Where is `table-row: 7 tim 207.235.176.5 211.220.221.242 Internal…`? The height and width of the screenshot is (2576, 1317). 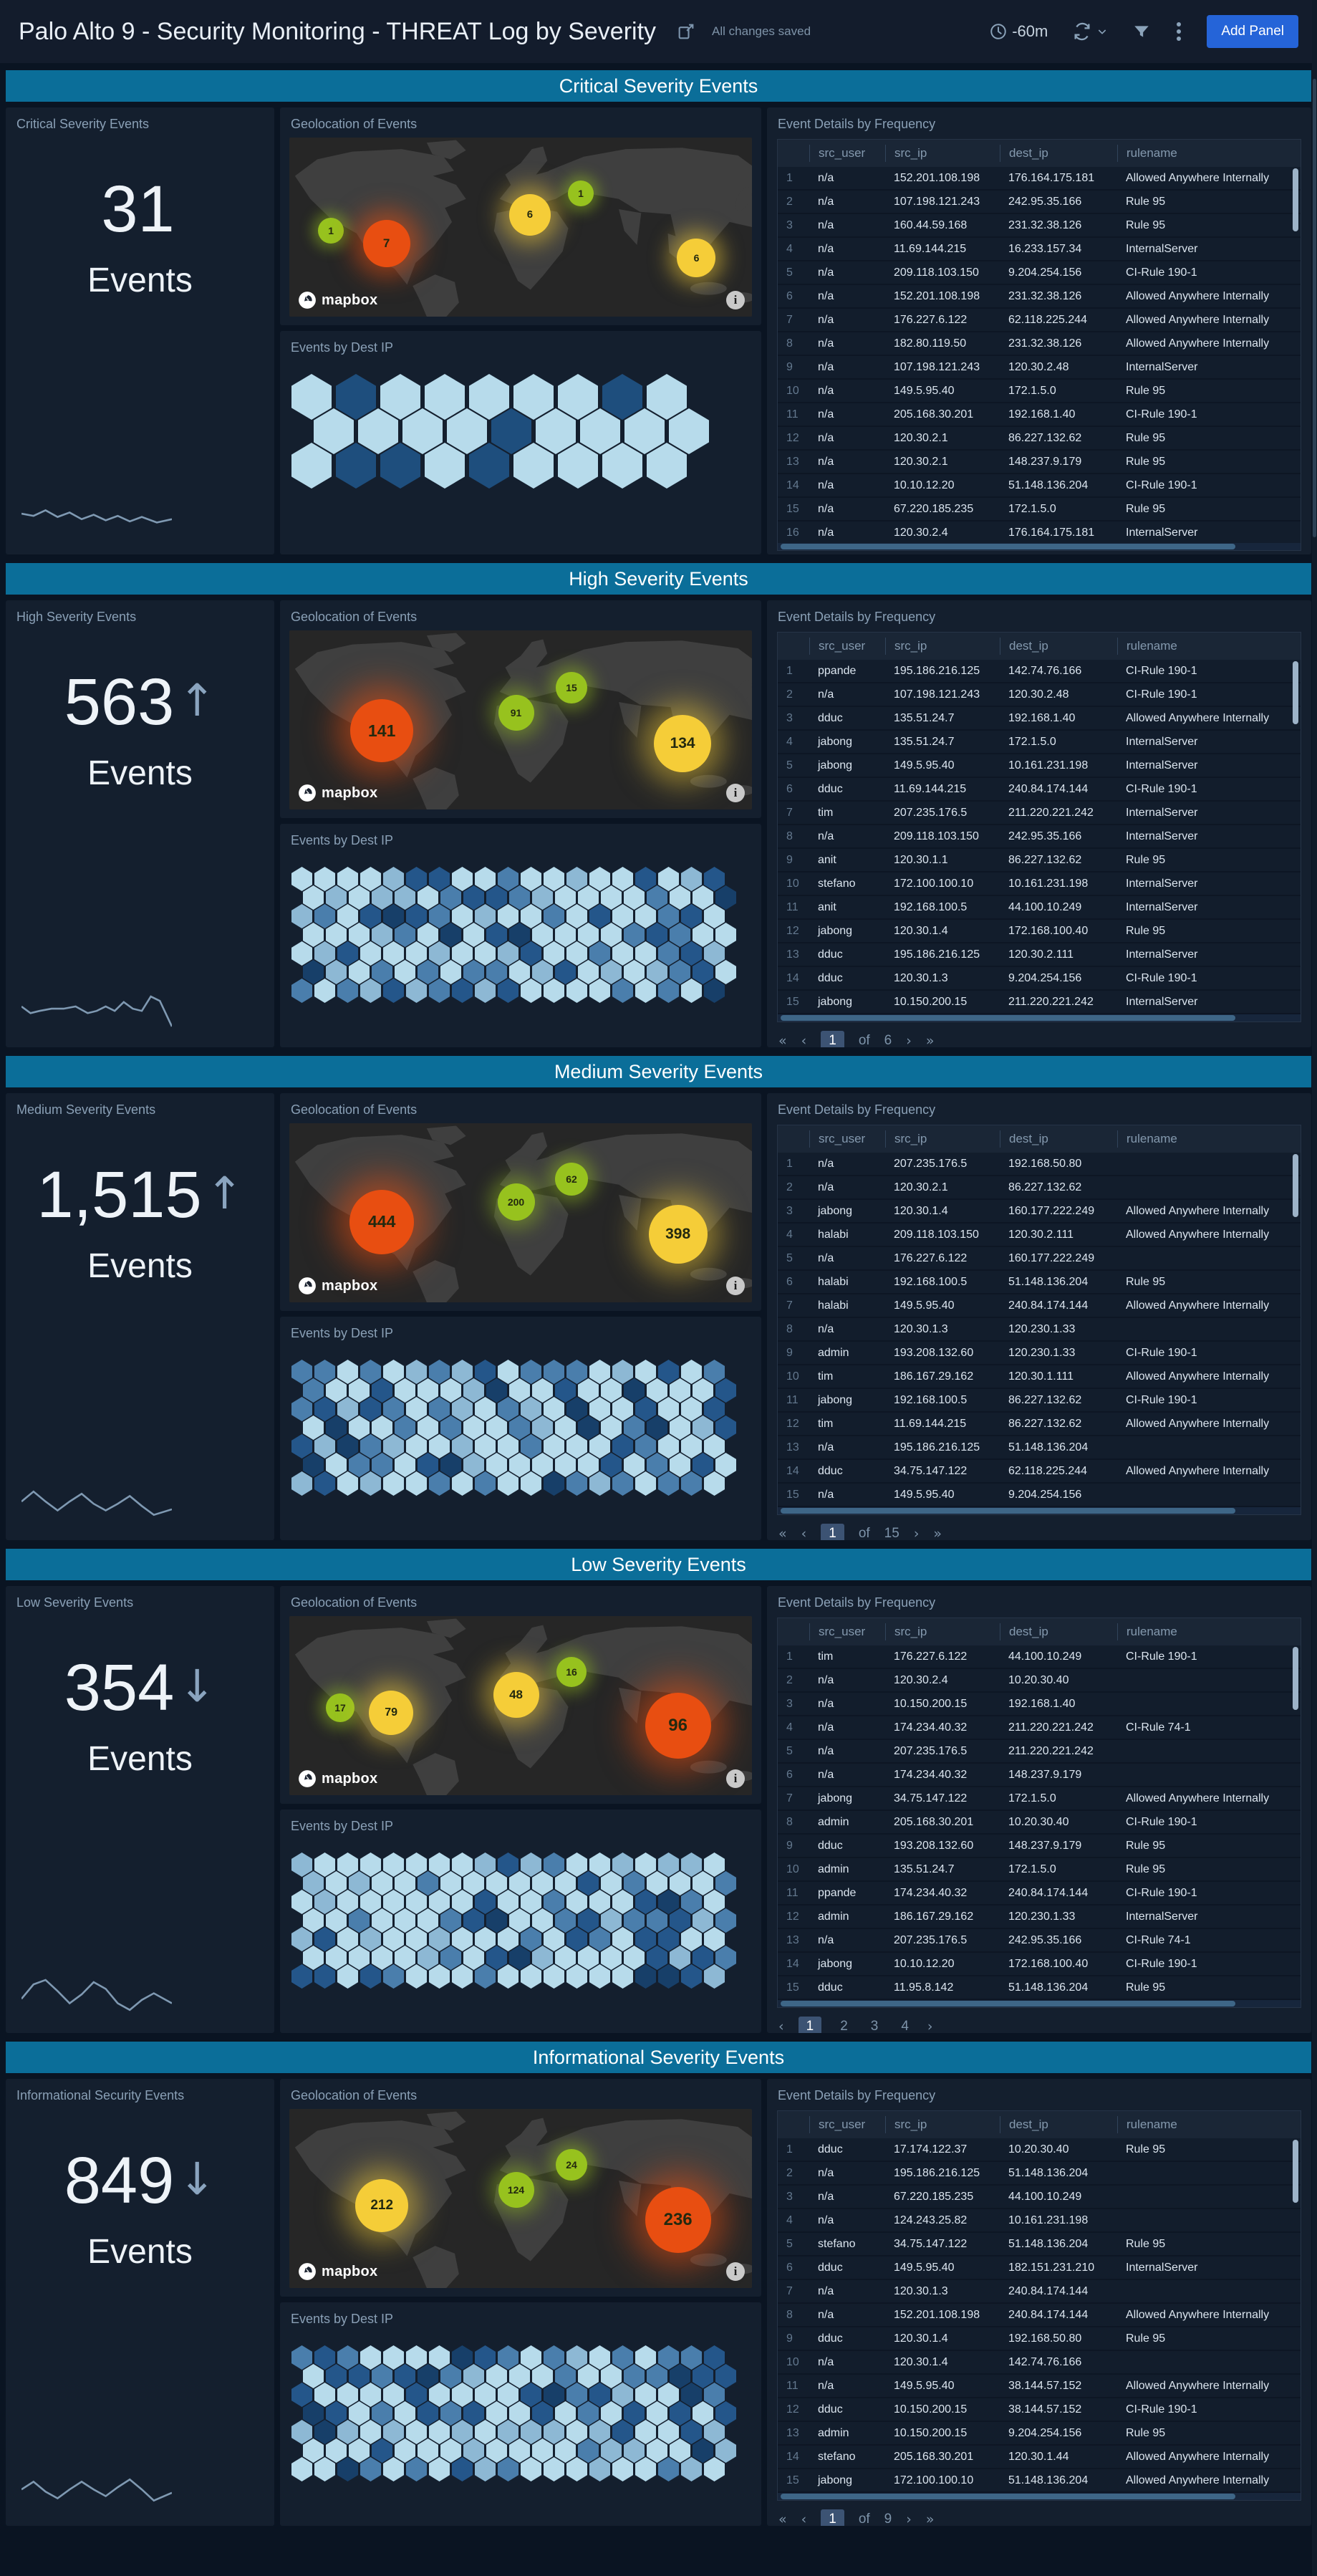 table-row: 7 tim 207.235.176.5 211.220.221.242 Internal… is located at coordinates (1039, 814).